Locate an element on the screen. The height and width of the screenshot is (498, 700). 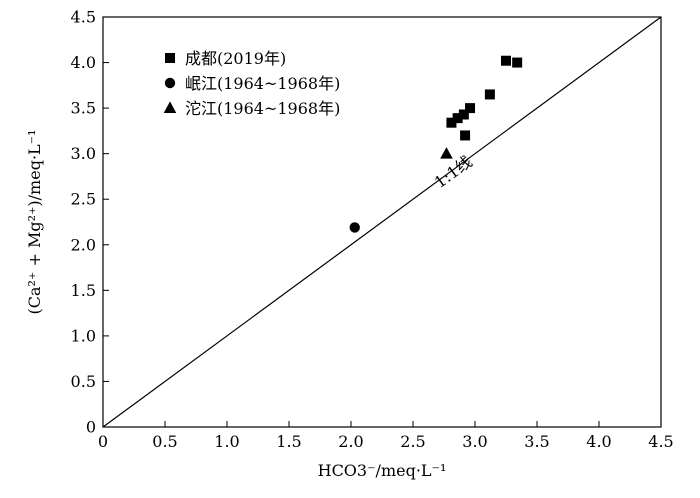
legend-marker-square is located at coordinates (170, 58).